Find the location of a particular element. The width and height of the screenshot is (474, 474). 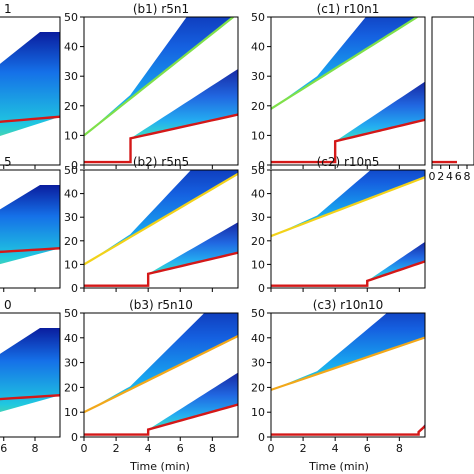

panel-title: (b3) r5n10 is located at coordinates (161, 305).